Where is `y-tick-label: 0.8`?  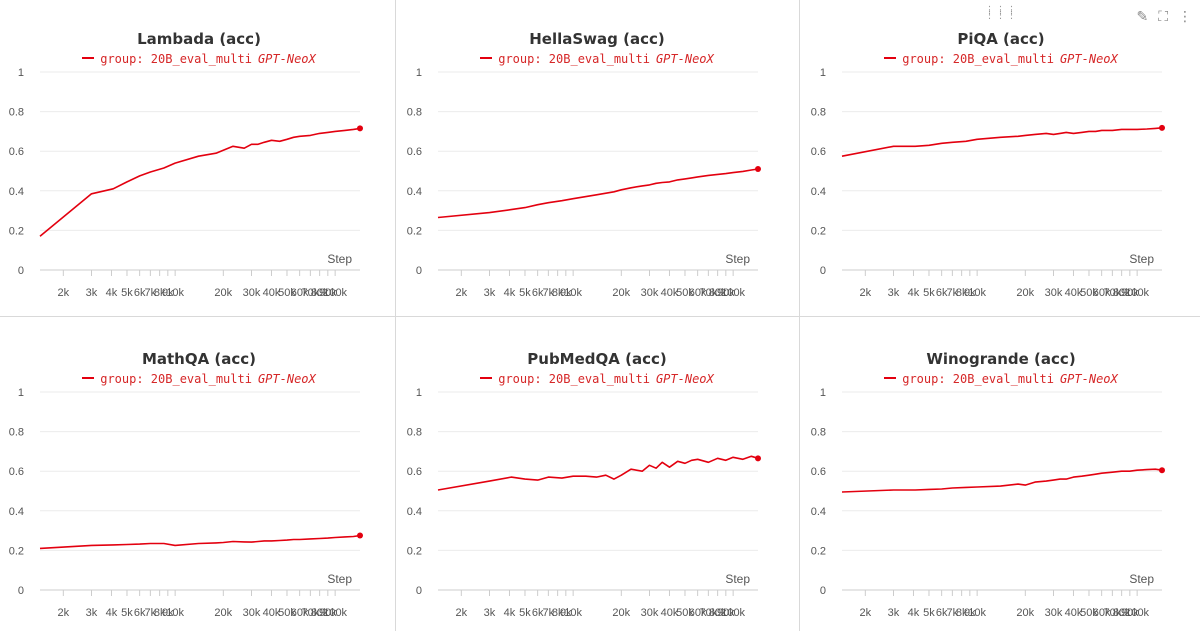
y-tick-label: 0.8 is located at coordinates (414, 433).